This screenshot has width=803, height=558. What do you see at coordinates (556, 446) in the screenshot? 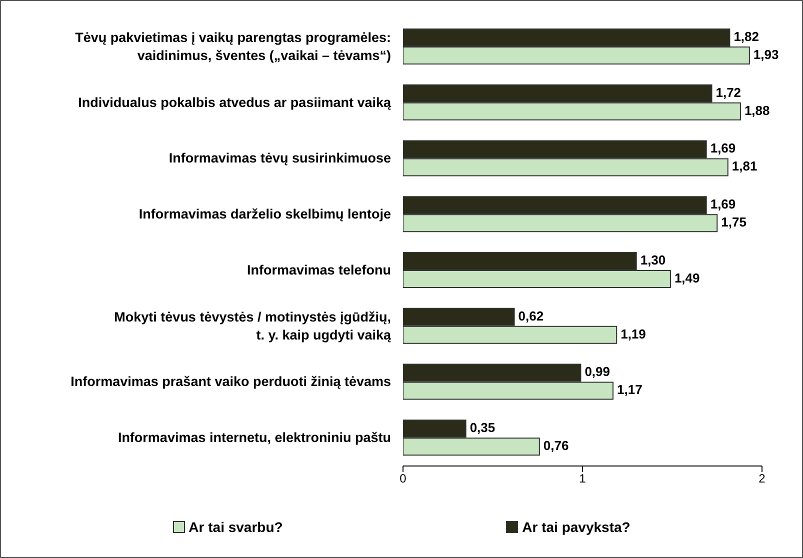
I see `data-label: 0,76` at bounding box center [556, 446].